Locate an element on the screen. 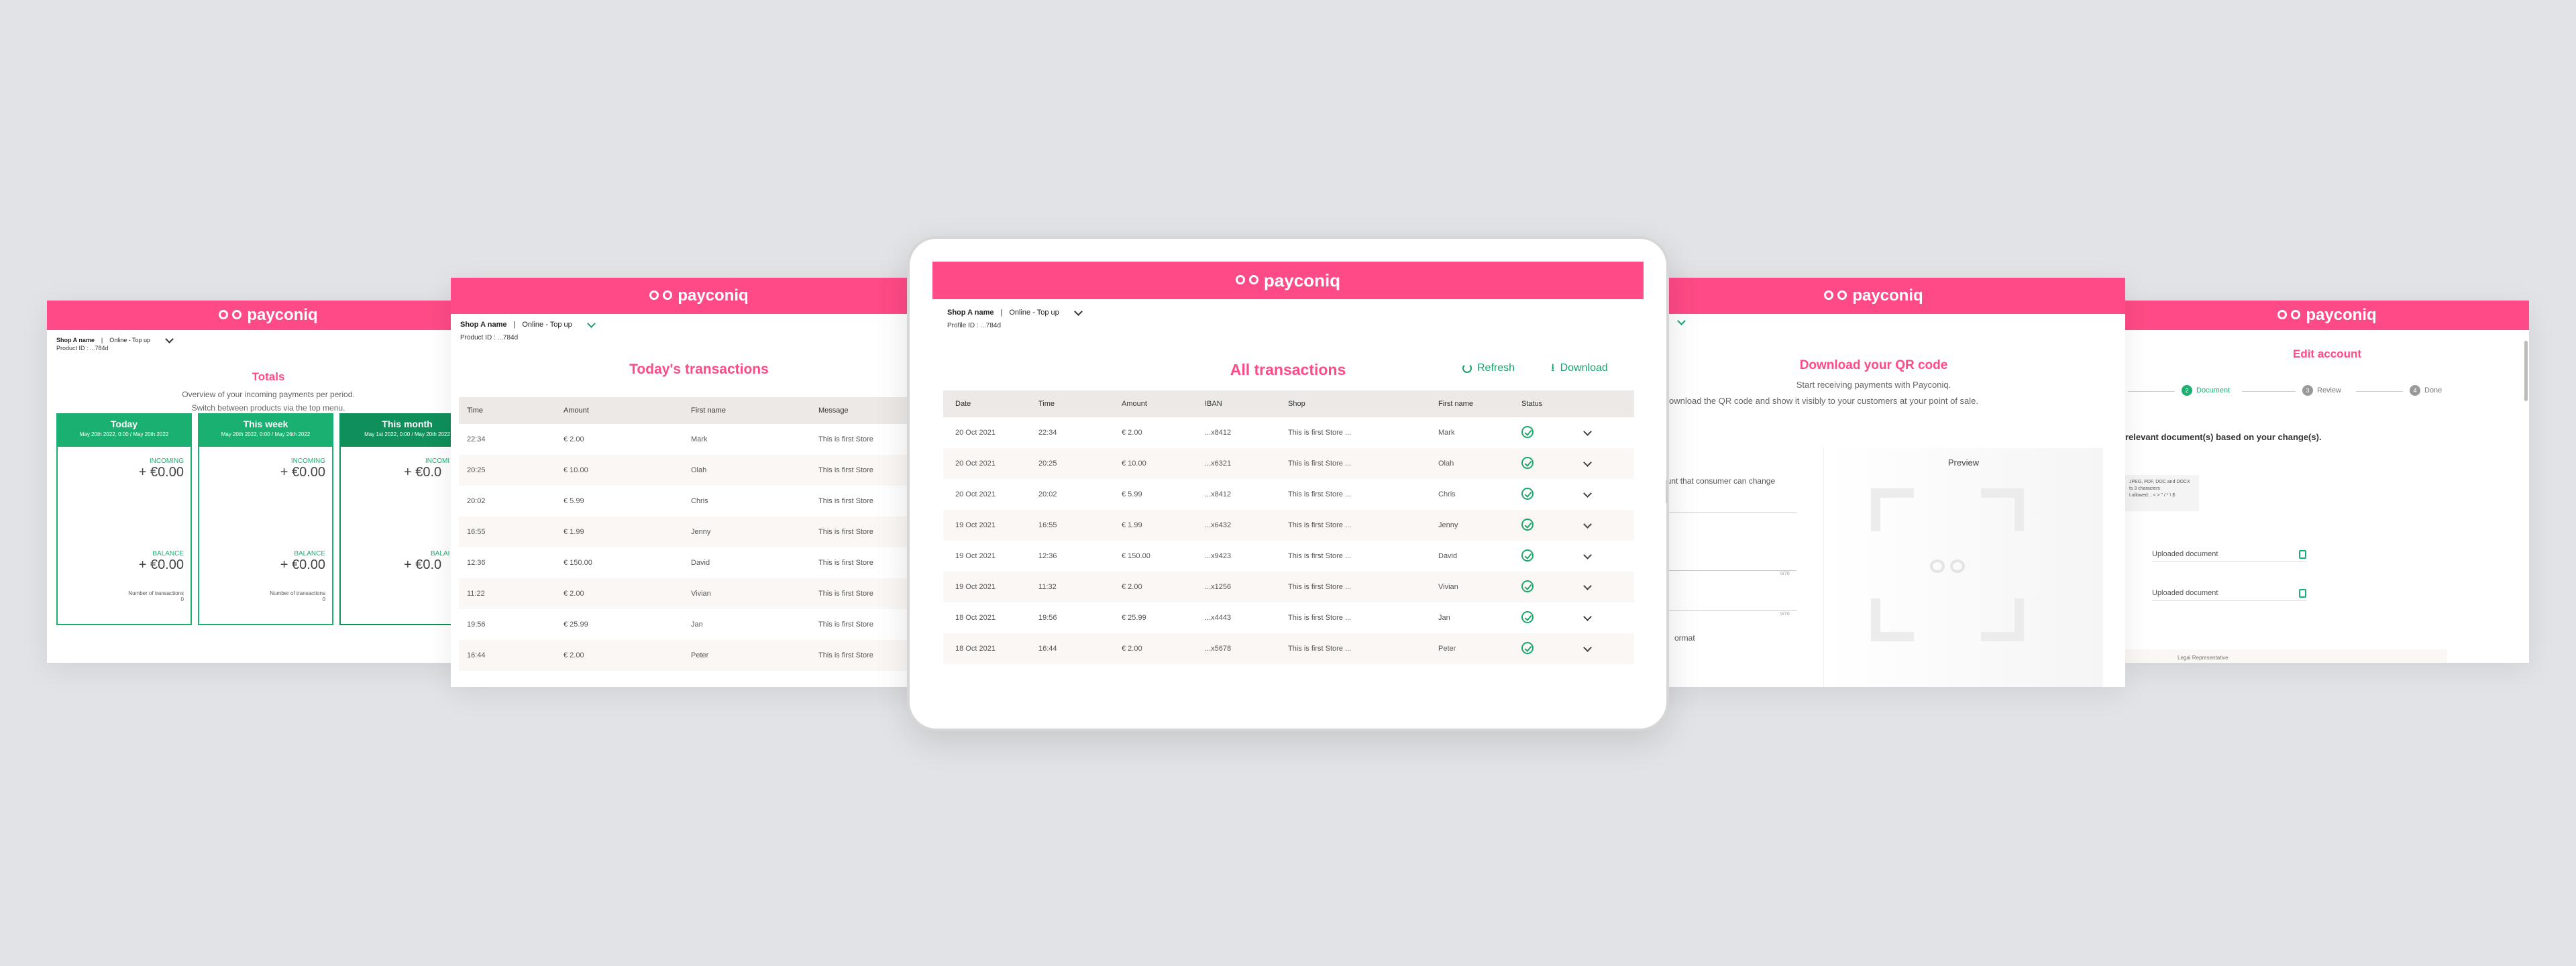 The width and height of the screenshot is (2576, 966). step-done: 4 Done is located at coordinates (2426, 390).